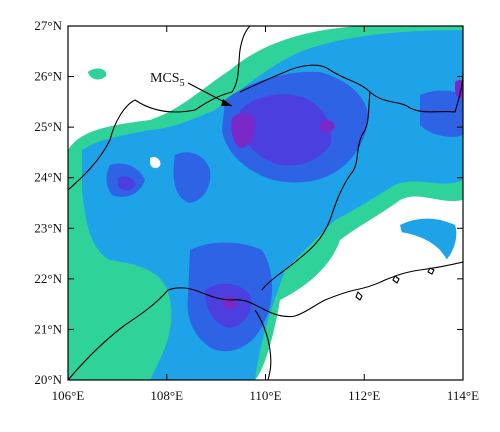 The width and height of the screenshot is (500, 432). What do you see at coordinates (48, 76) in the screenshot?
I see `y-tick-label: 26°N` at bounding box center [48, 76].